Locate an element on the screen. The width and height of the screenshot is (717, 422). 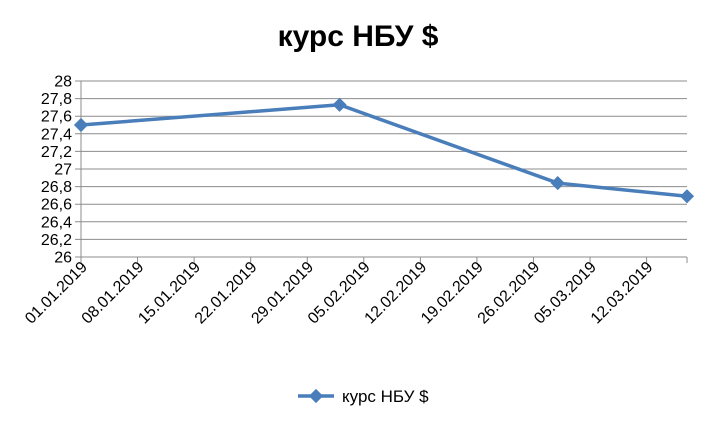
chart-title: курс НБУ $ is located at coordinates (358, 36).